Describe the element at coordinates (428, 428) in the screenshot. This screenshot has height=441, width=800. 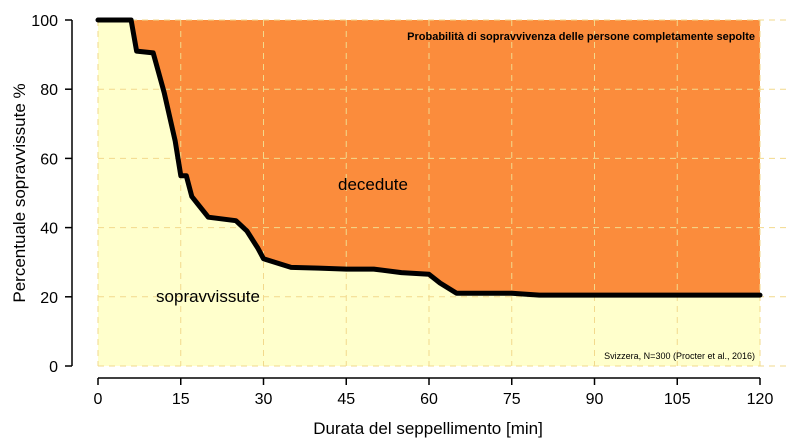
I see `x-axis-title: Durata del seppellimento [min]` at that location.